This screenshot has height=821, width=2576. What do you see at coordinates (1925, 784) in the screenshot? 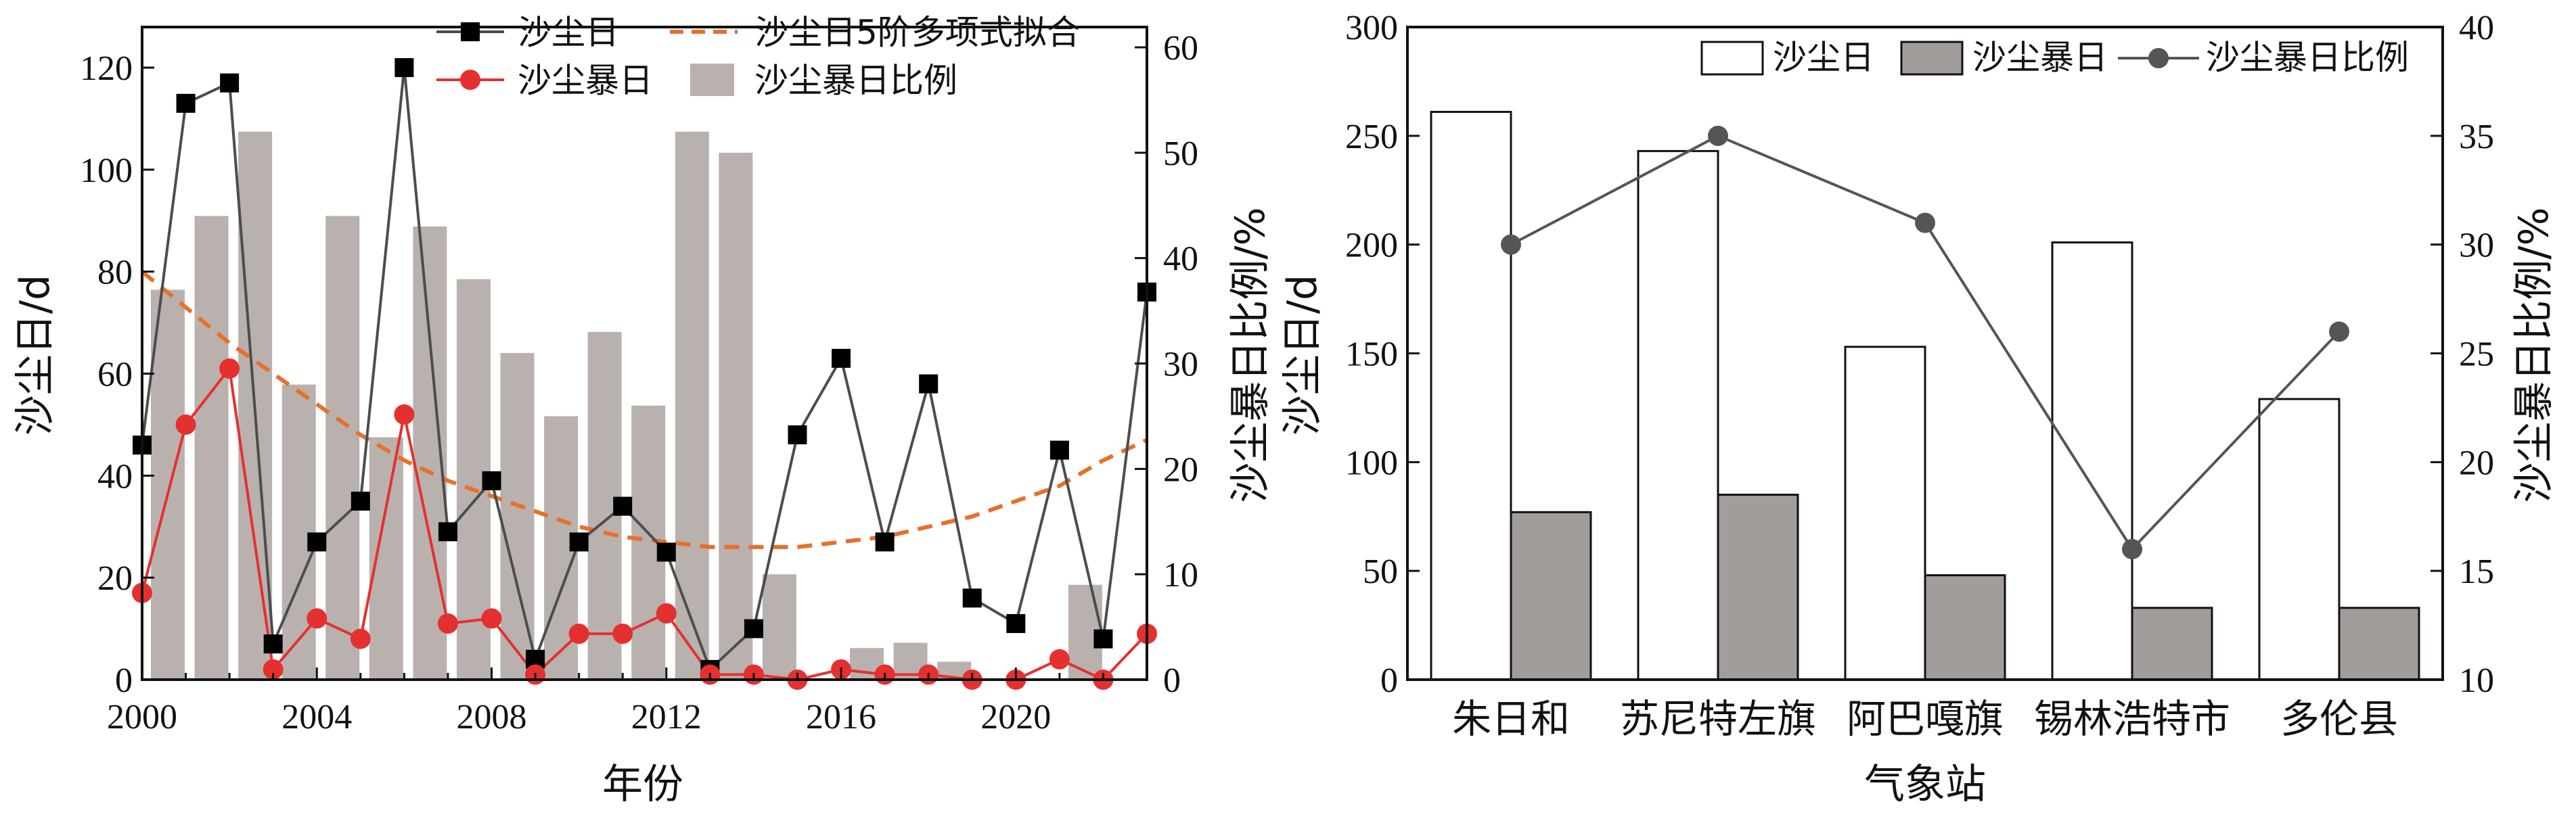
I see `x-axis-title: 气象站` at bounding box center [1925, 784].